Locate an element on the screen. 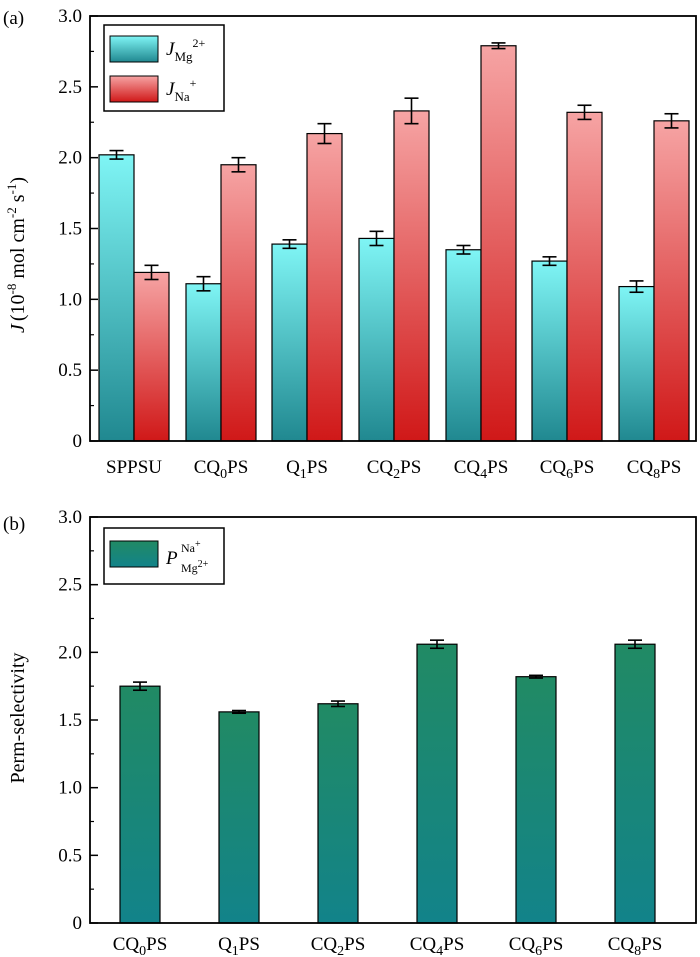 The image size is (700, 957). panel-a-label: (a) is located at coordinates (13, 18).